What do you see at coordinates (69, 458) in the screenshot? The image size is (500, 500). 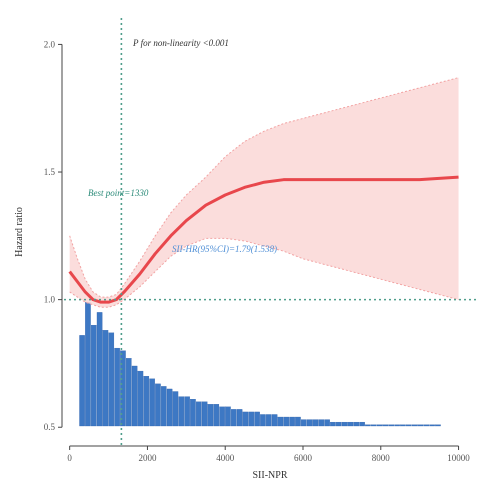 I see `x-tick-label: 0` at bounding box center [69, 458].